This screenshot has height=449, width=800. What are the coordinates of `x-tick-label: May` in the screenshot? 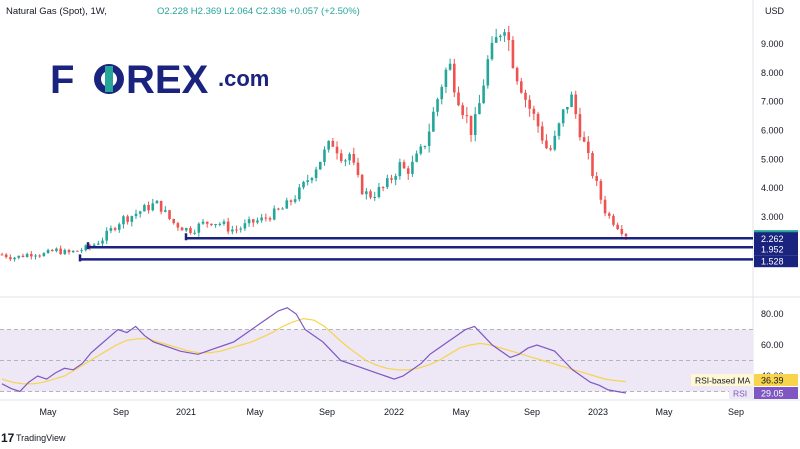 It's located at (48, 412).